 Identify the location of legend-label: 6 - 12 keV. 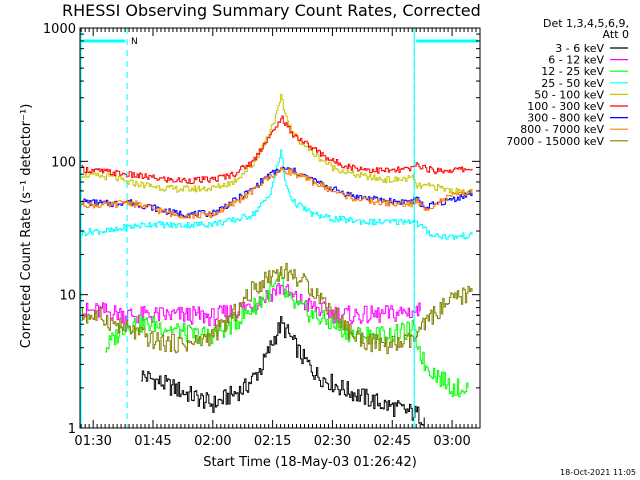
(576, 60).